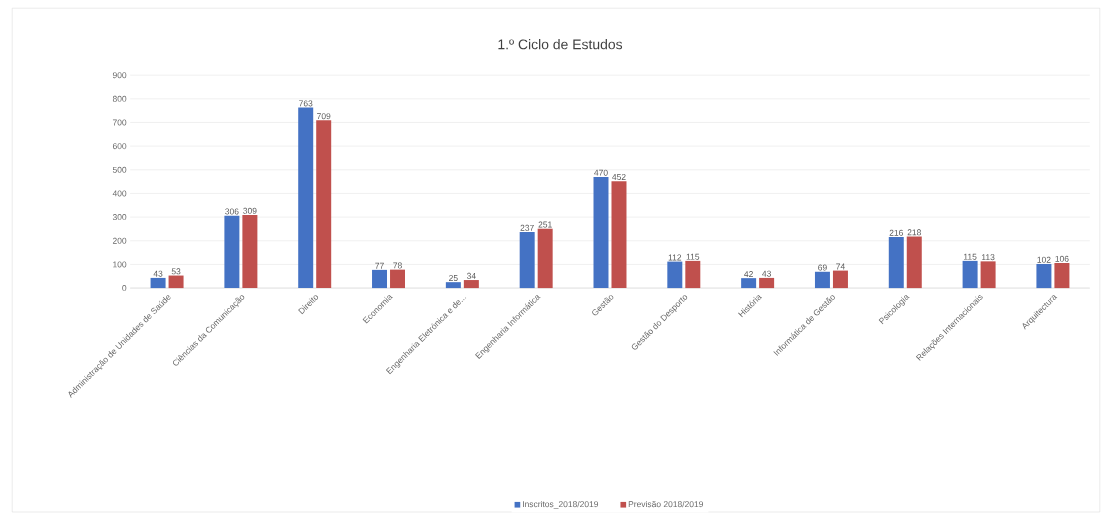 The height and width of the screenshot is (520, 1106). What do you see at coordinates (545, 224) in the screenshot?
I see `data-label: 251` at bounding box center [545, 224].